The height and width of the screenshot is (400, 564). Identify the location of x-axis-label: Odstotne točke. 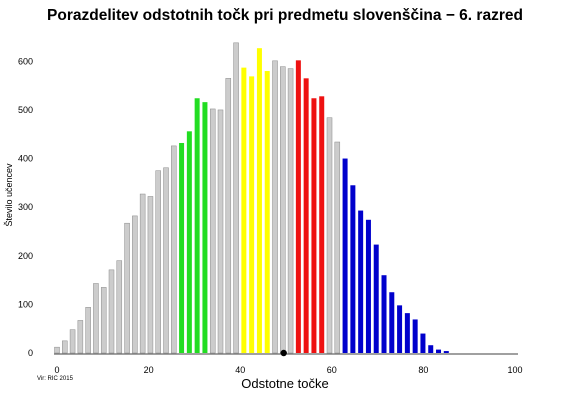
(284, 383).